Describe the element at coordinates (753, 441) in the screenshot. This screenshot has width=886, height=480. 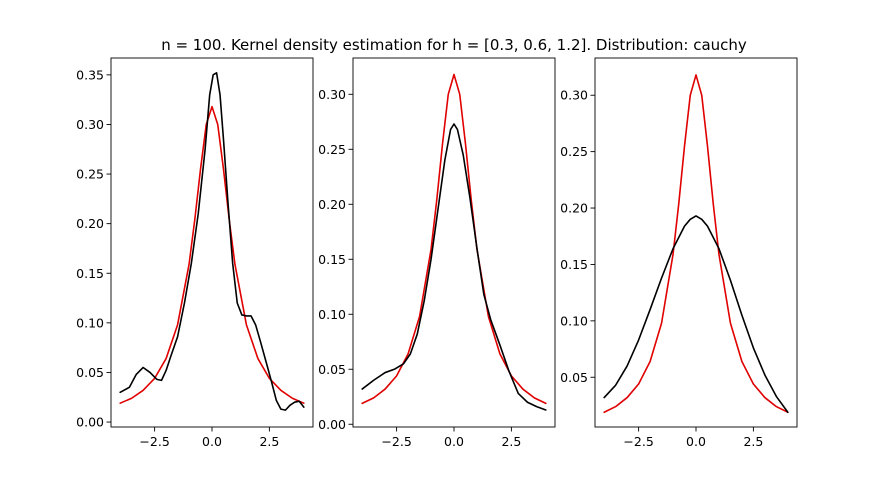
I see `x-tick-label-3-3: 2.5` at that location.